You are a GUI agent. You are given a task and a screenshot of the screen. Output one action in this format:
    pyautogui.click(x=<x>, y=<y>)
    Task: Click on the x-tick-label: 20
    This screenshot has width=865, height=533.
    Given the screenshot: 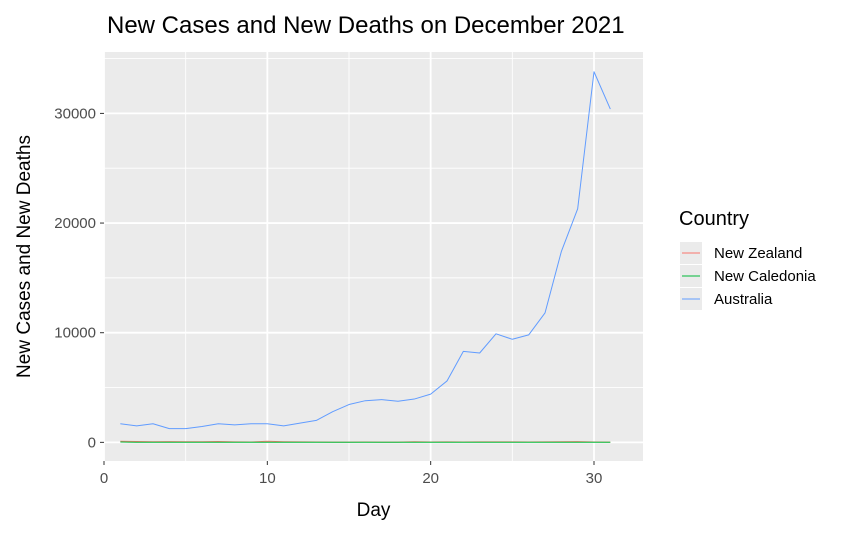 What is the action you would take?
    pyautogui.click(x=430, y=478)
    